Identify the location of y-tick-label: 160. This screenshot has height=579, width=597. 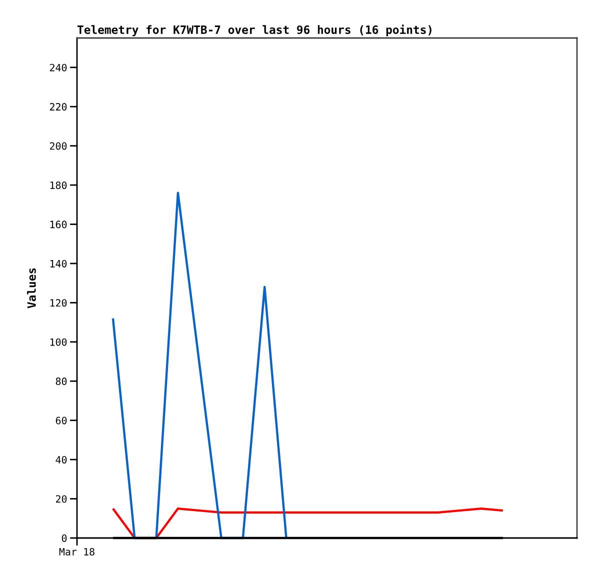
(58, 224).